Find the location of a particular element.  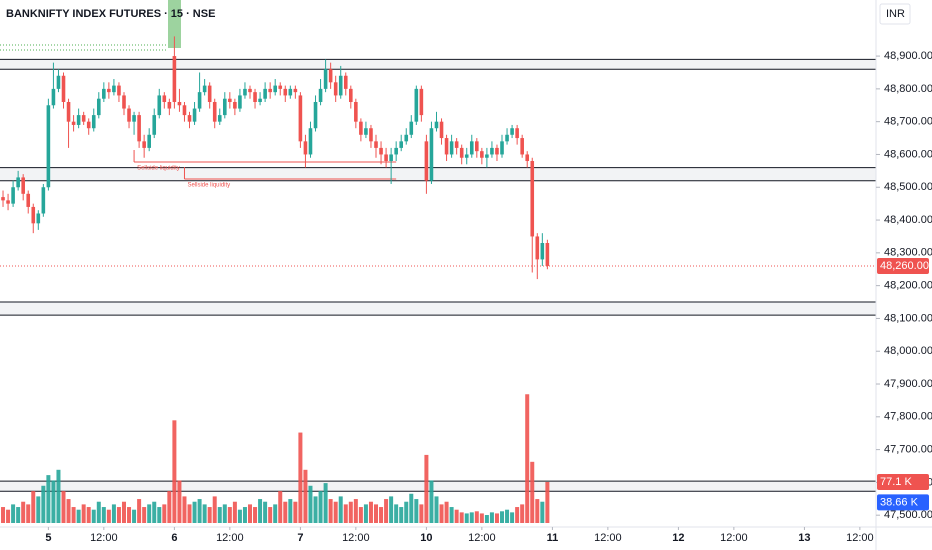

y-tick-label: 48,200.00 is located at coordinates (908, 286).